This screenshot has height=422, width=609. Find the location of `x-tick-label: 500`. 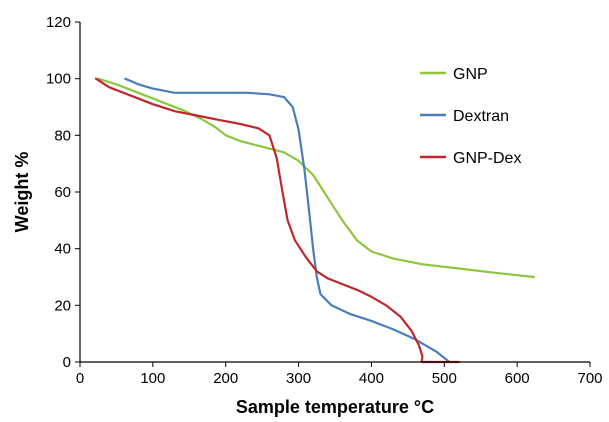

x-tick-label: 500 is located at coordinates (444, 378).